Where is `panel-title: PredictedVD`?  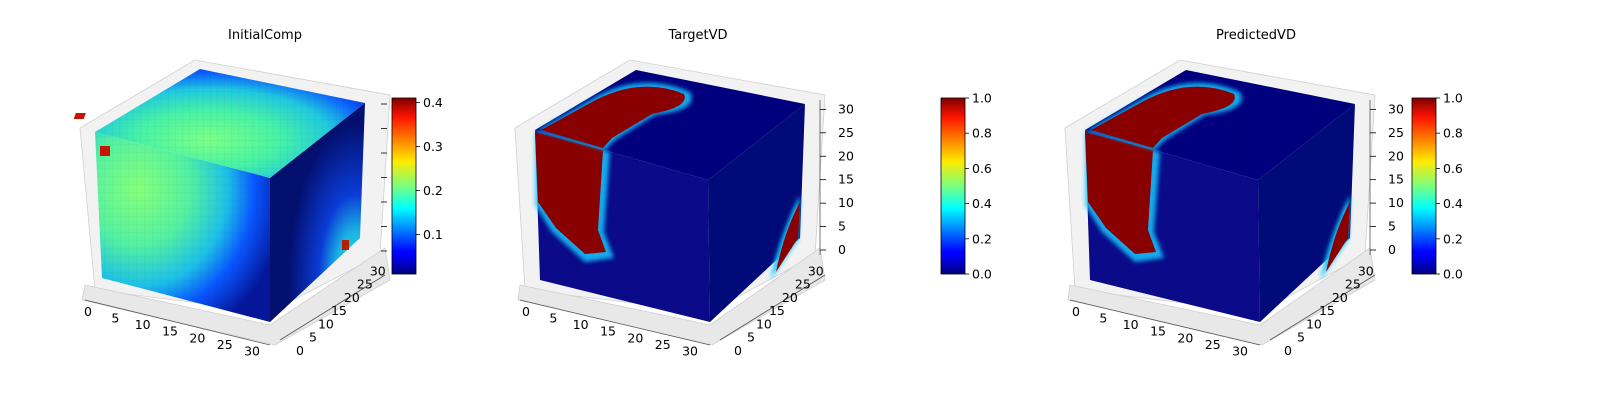
panel-title: PredictedVD is located at coordinates (1256, 35).